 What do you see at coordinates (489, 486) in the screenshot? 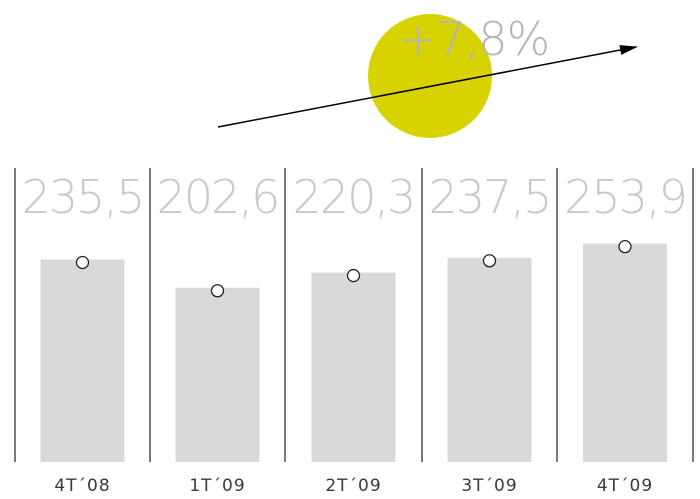
I see `category-label: 3T´09` at bounding box center [489, 486].